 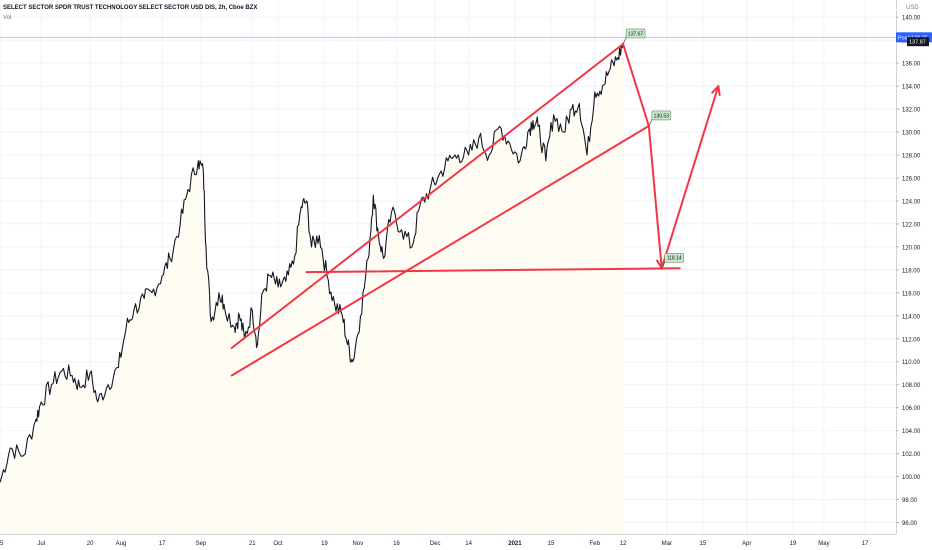 I want to click on y-tick-label: 116.00, so click(x=911, y=294).